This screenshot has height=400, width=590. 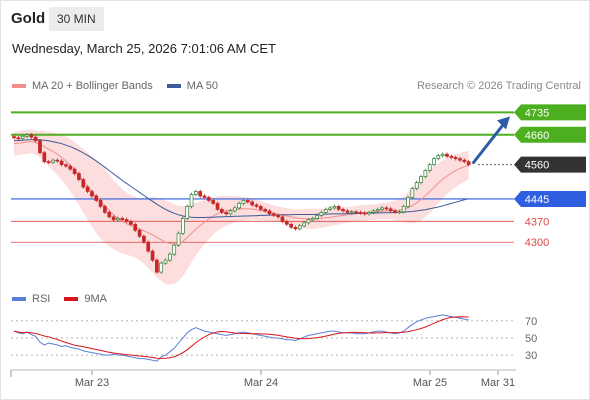 What do you see at coordinates (498, 86) in the screenshot?
I see `research-credit: Research © 2026 Trading Central` at bounding box center [498, 86].